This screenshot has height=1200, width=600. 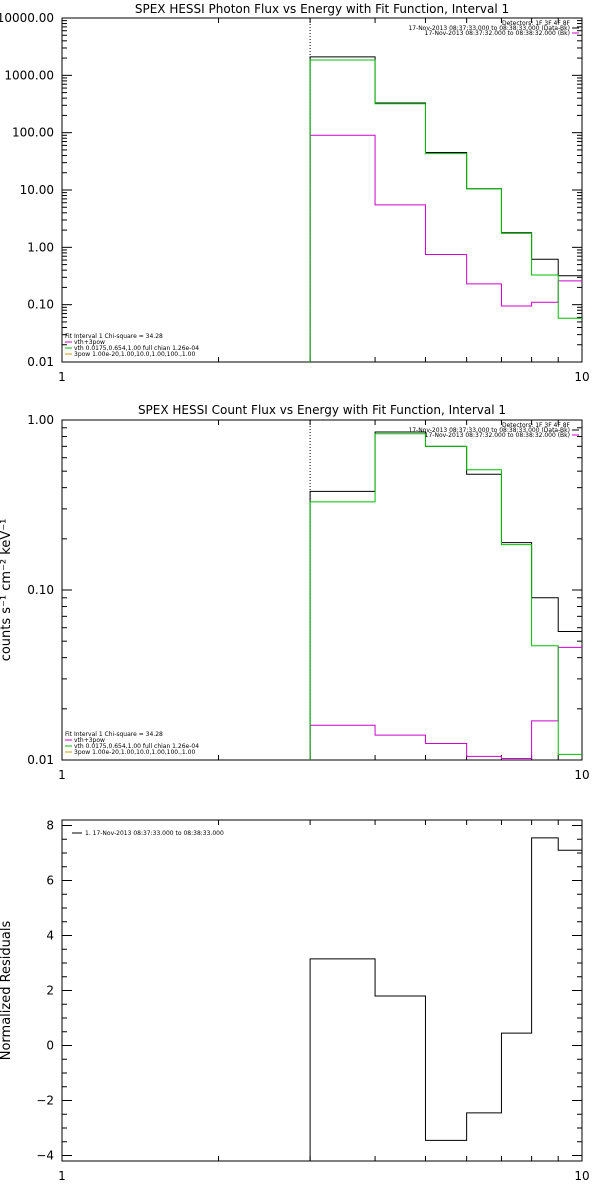 What do you see at coordinates (50, 936) in the screenshot?
I see `y-tick-label: 4` at bounding box center [50, 936].